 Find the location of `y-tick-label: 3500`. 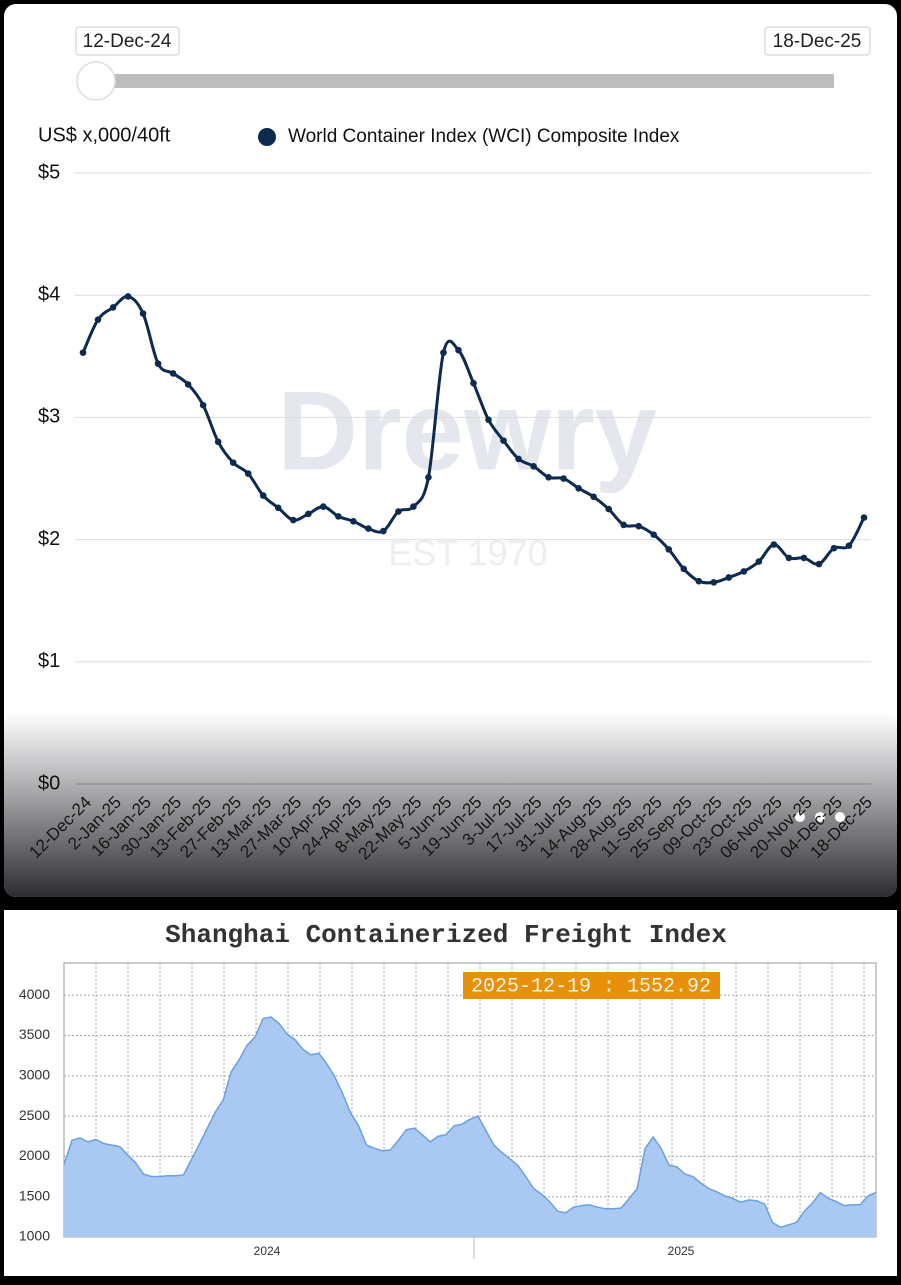

y-tick-label: 3500 is located at coordinates (34, 1034).